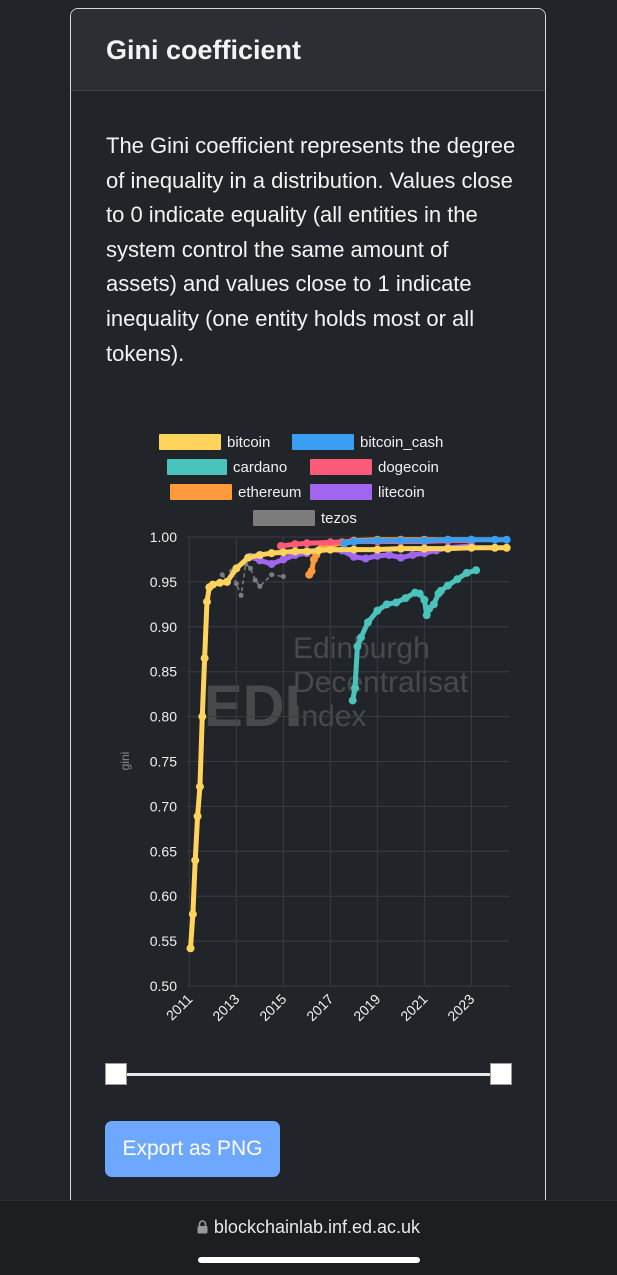 The width and height of the screenshot is (617, 1275). I want to click on card-header: Gini coefficient, so click(308, 50).